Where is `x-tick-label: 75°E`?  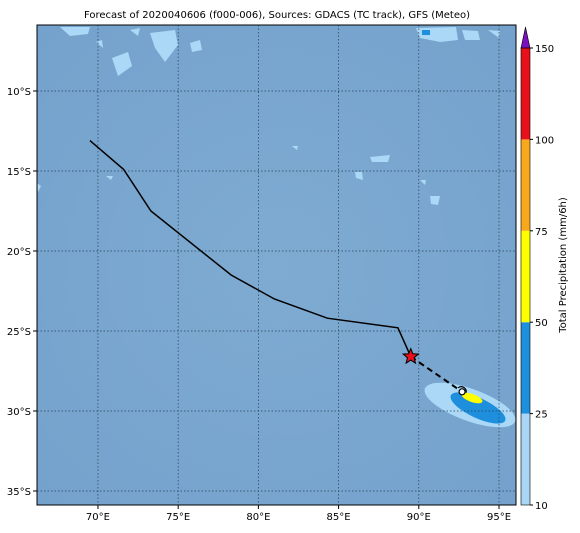 x-tick-label: 75°E is located at coordinates (178, 517).